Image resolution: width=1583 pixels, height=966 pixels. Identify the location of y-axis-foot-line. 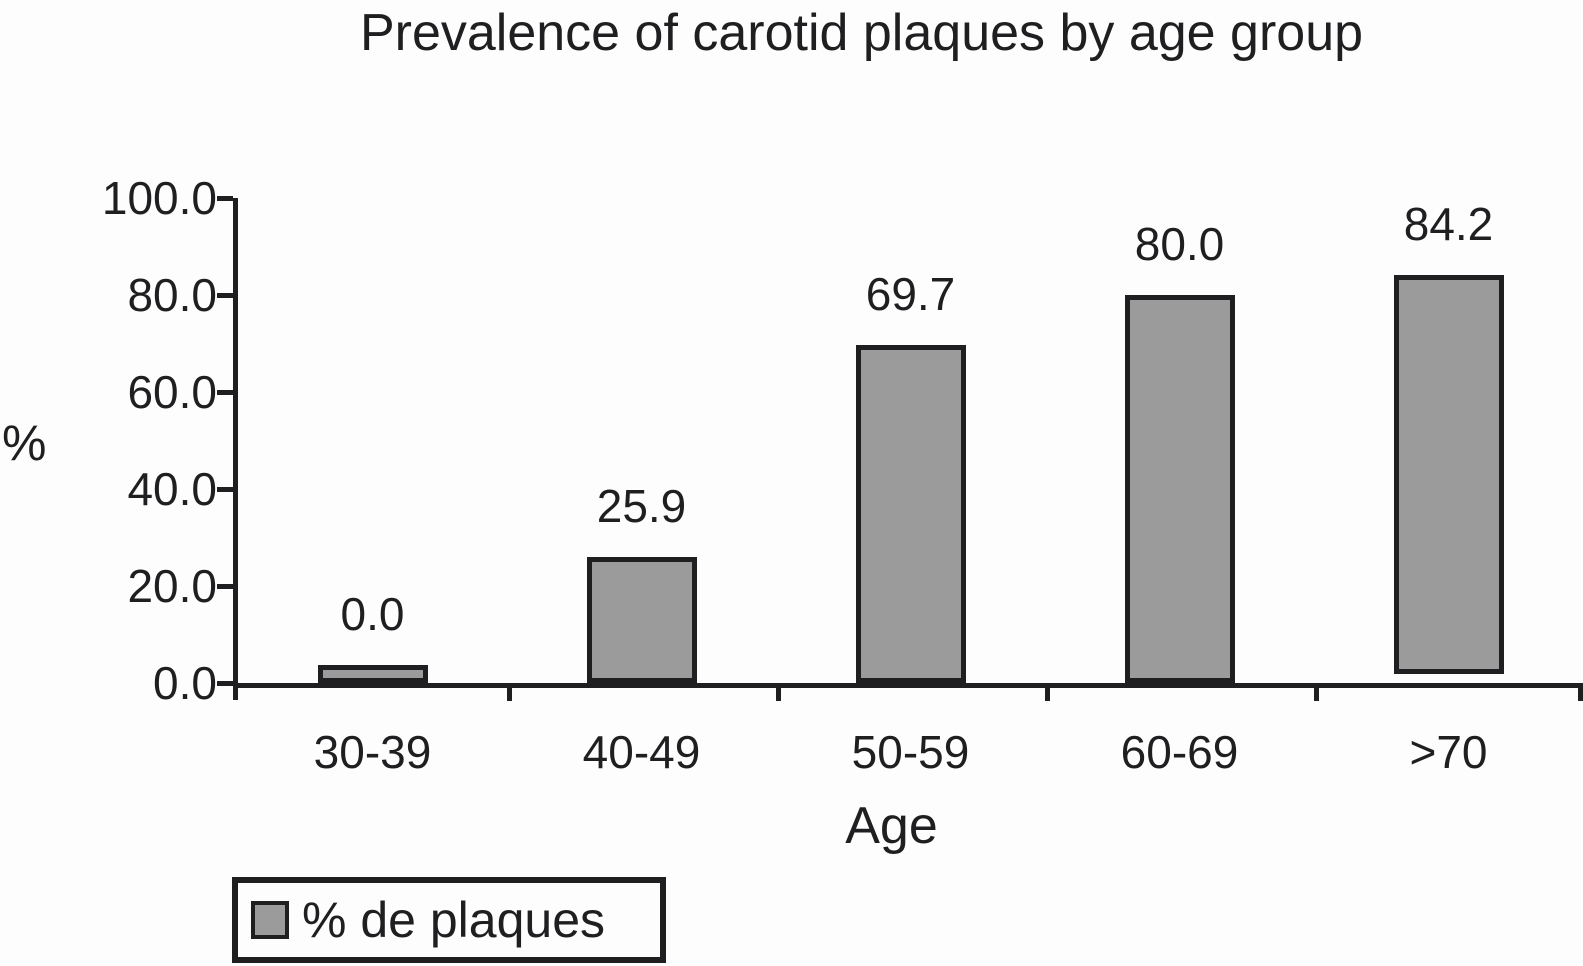
(235, 694).